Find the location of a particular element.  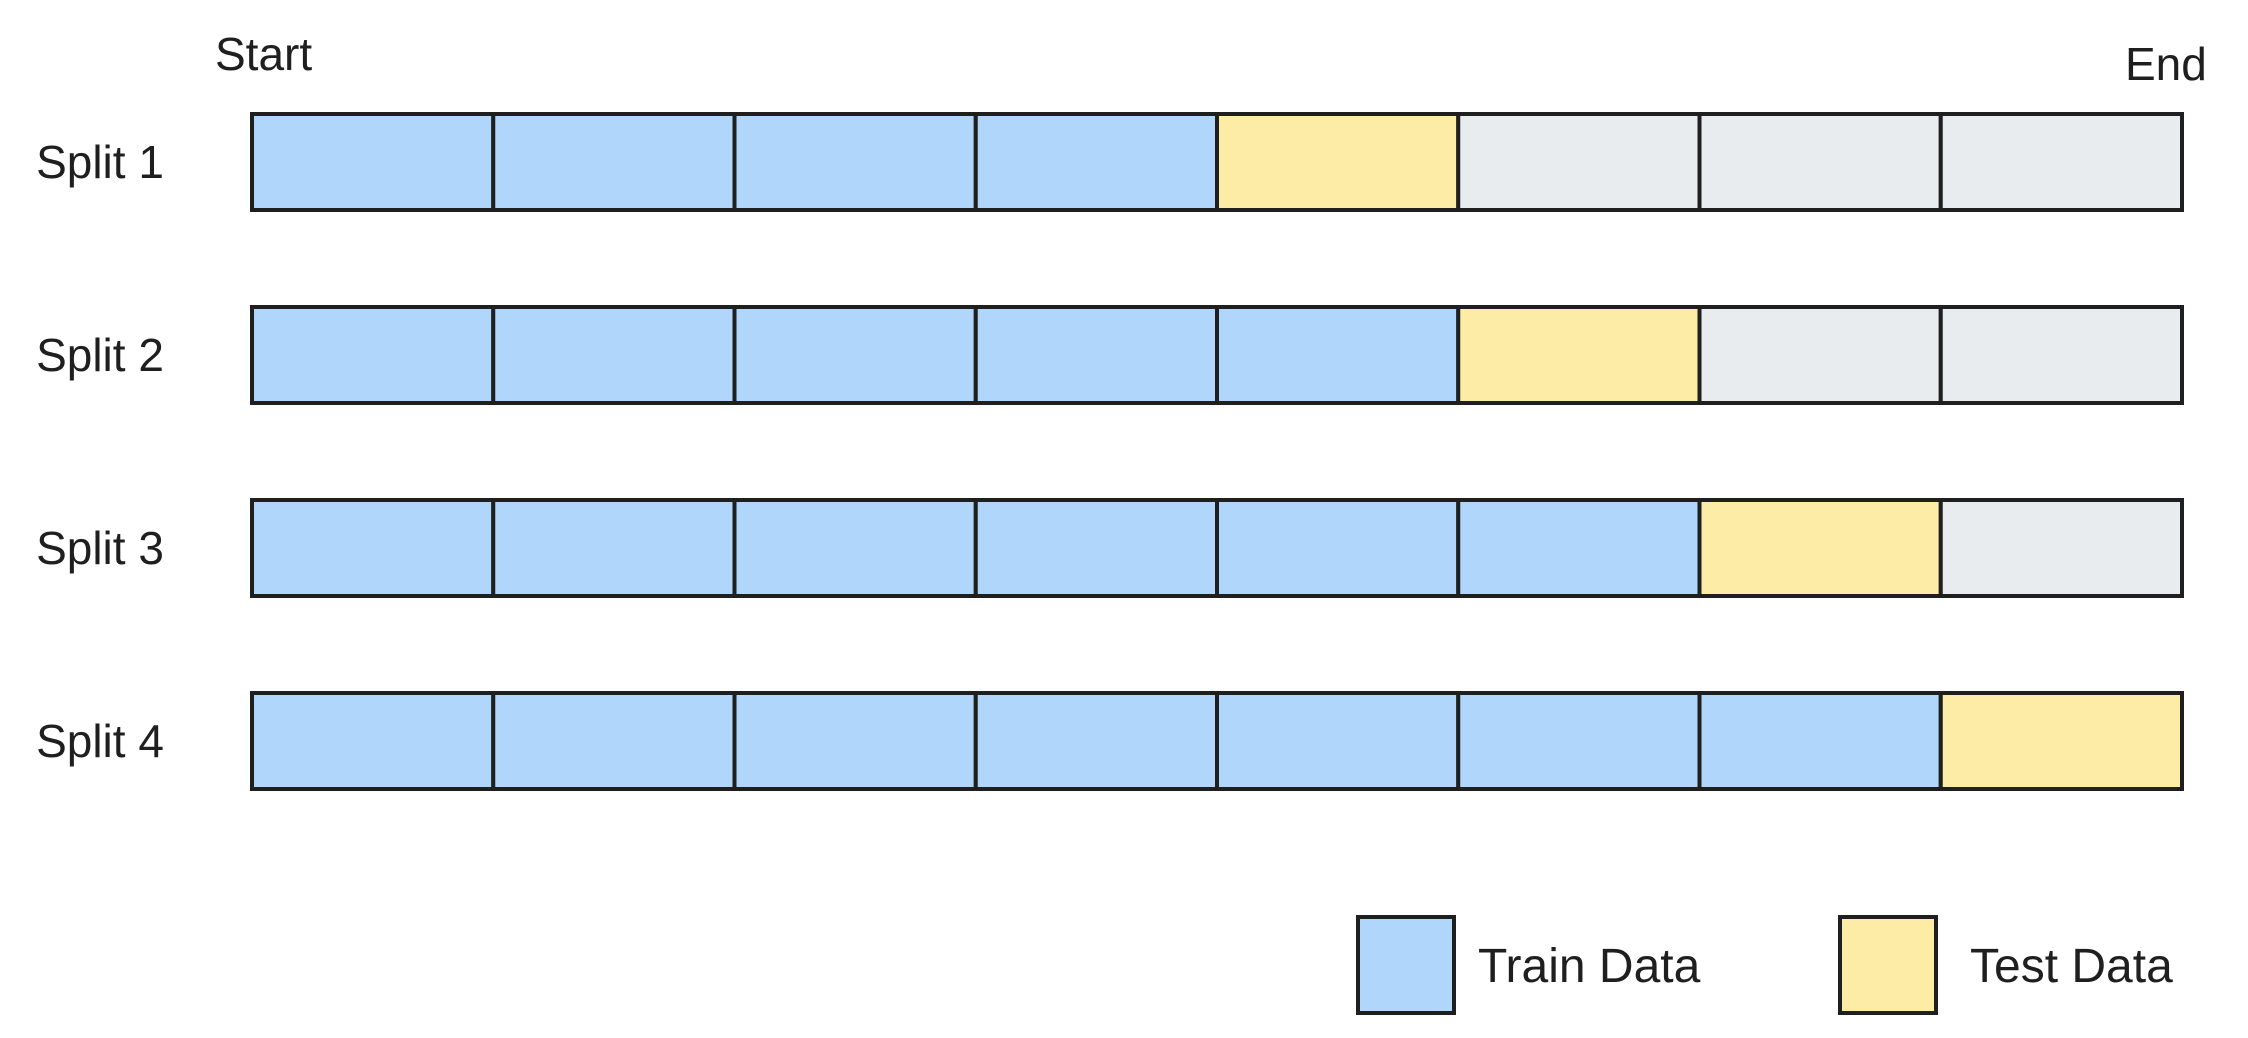

legend-item-train: Train Data is located at coordinates (1528, 965).